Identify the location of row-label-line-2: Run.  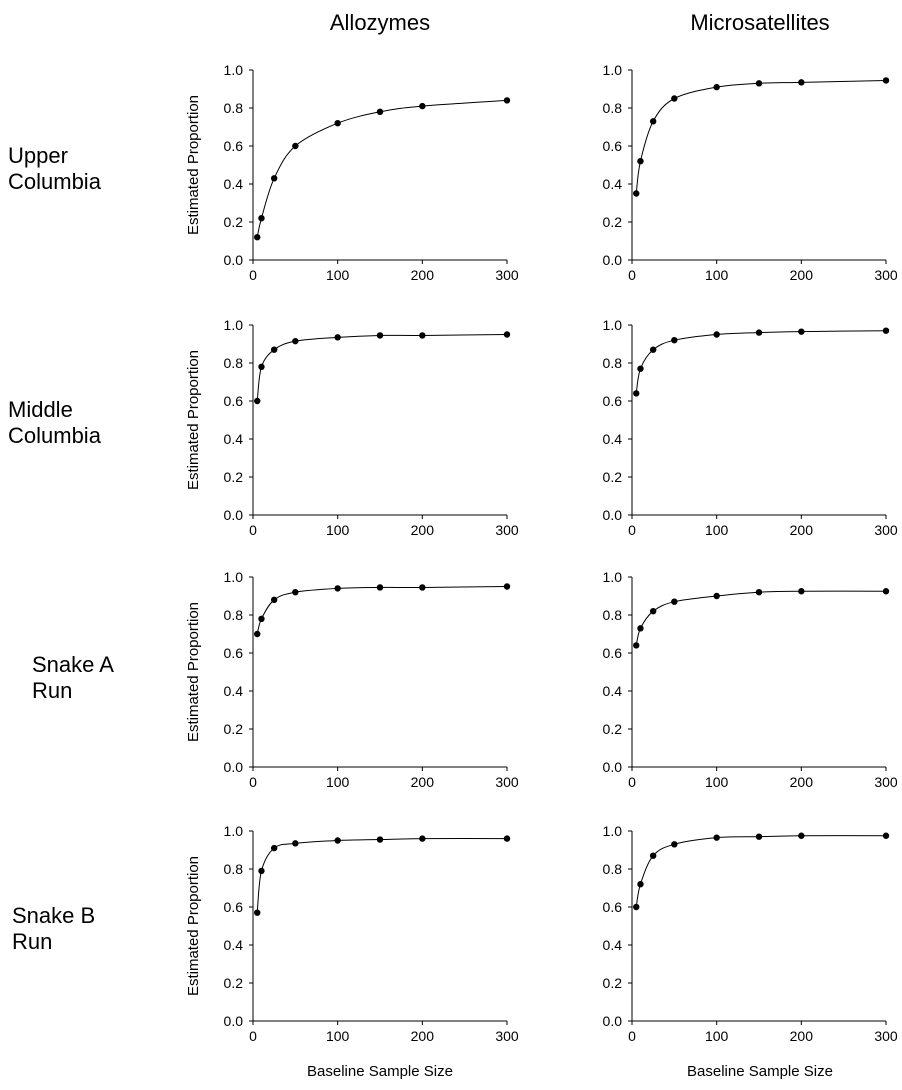
(52, 690).